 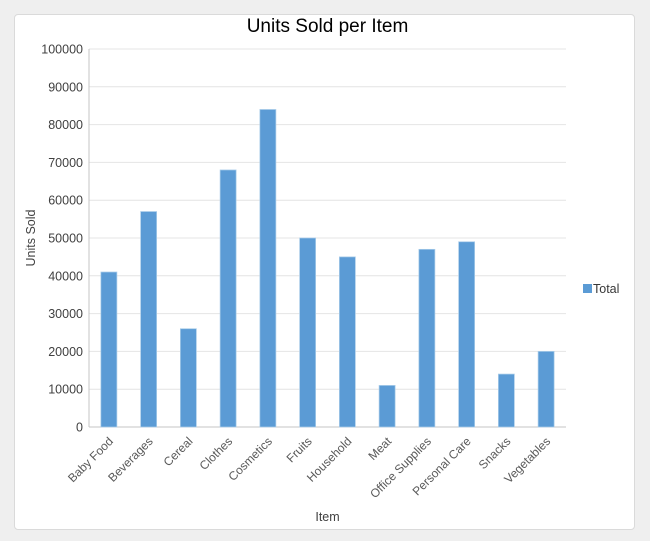 I want to click on bar-clothes, so click(x=228, y=298).